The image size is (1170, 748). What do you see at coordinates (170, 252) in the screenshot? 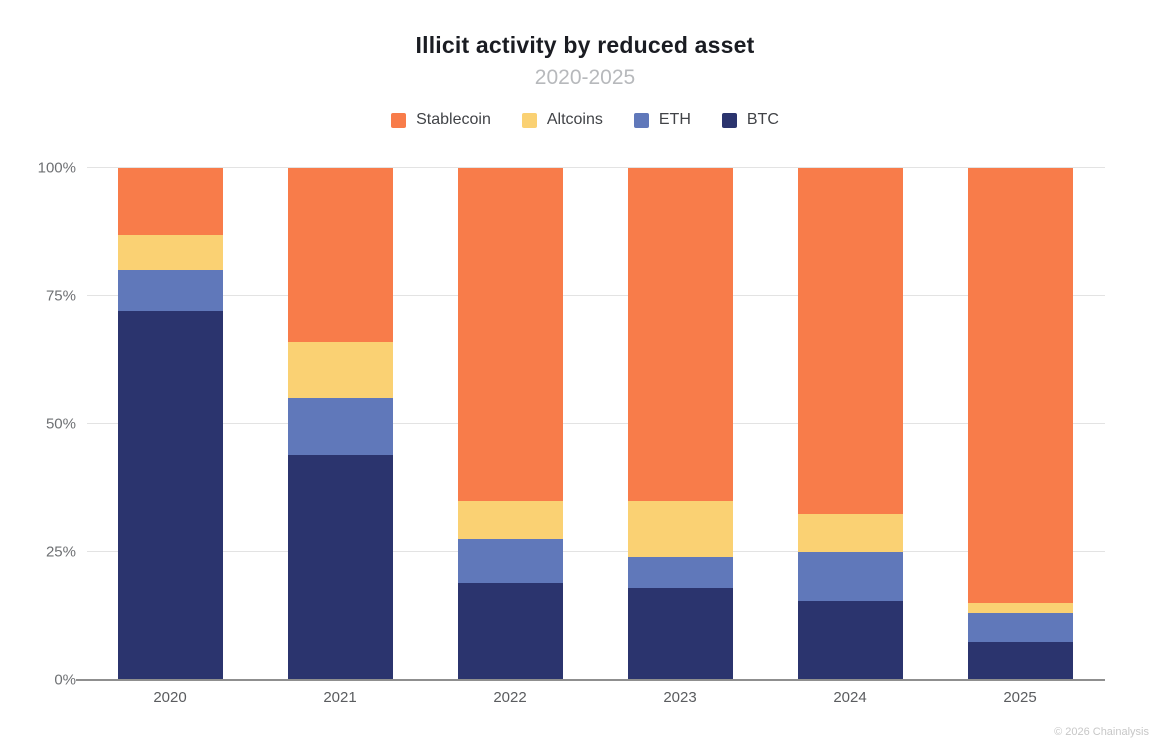
I see `bar-segment-altcoins-2020` at bounding box center [170, 252].